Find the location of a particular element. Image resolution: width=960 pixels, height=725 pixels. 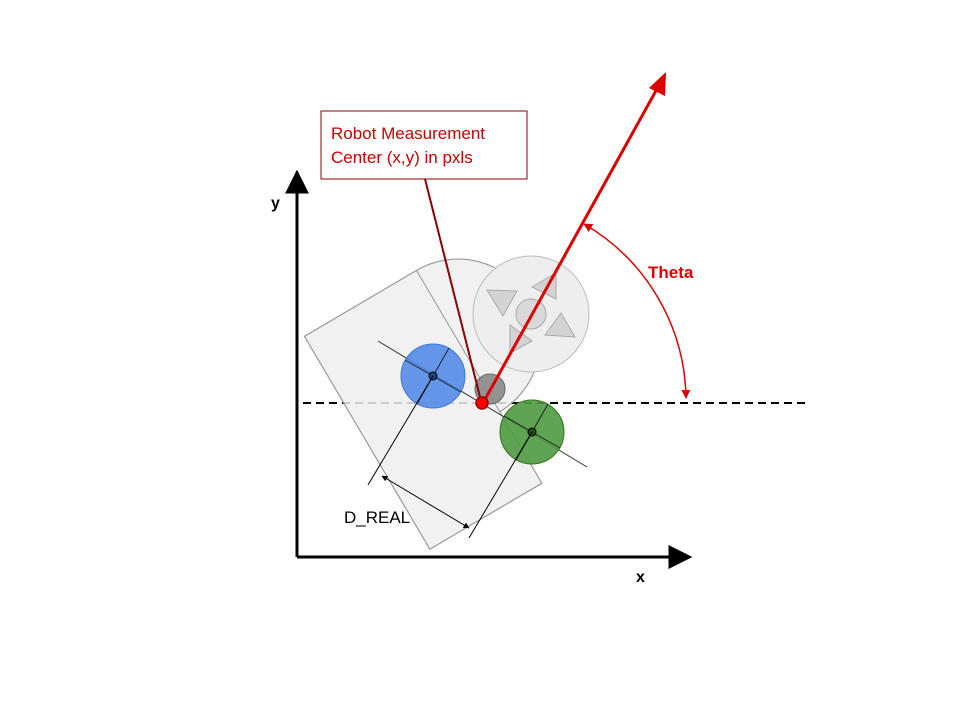

heading-vector is located at coordinates (573, 240).